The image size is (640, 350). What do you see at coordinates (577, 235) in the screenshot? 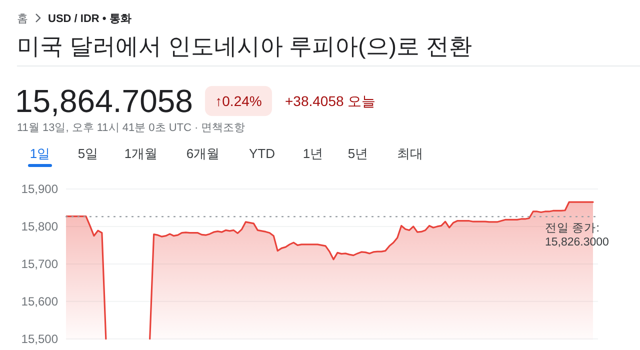
I see `ref-line-label: 전일 종가: 15,826.3000` at bounding box center [577, 235].